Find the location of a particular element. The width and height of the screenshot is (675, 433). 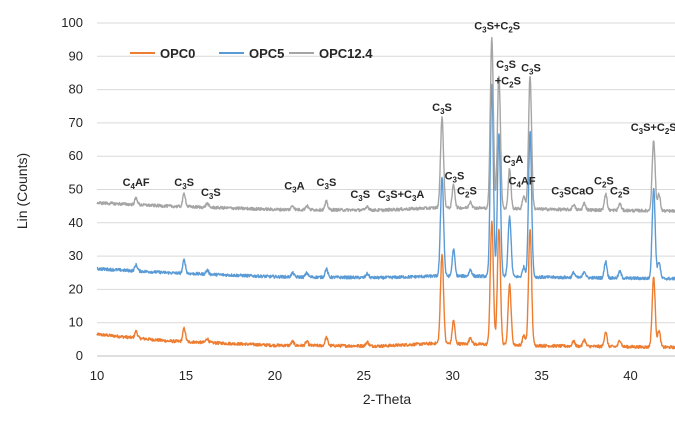

y-tick-label-100: 100 is located at coordinates (72, 22).